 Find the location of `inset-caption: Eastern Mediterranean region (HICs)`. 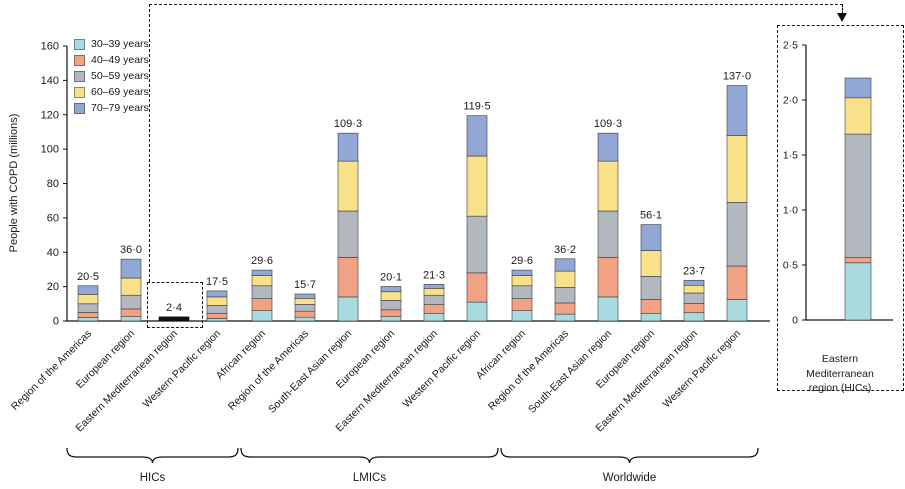

inset-caption: Eastern Mediterranean region (HICs) is located at coordinates (840, 374).